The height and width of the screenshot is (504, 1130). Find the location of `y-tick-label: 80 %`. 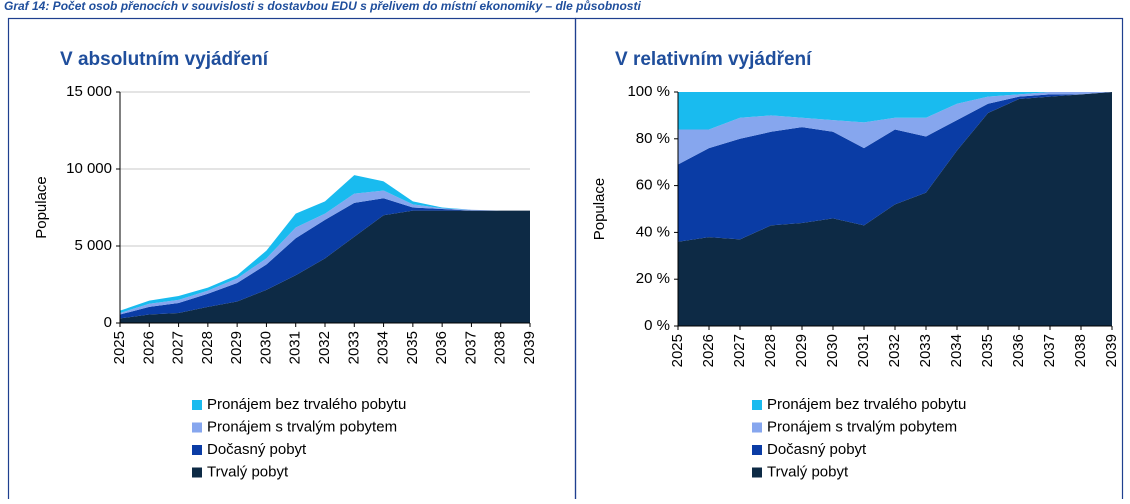

y-tick-label: 80 % is located at coordinates (653, 138).